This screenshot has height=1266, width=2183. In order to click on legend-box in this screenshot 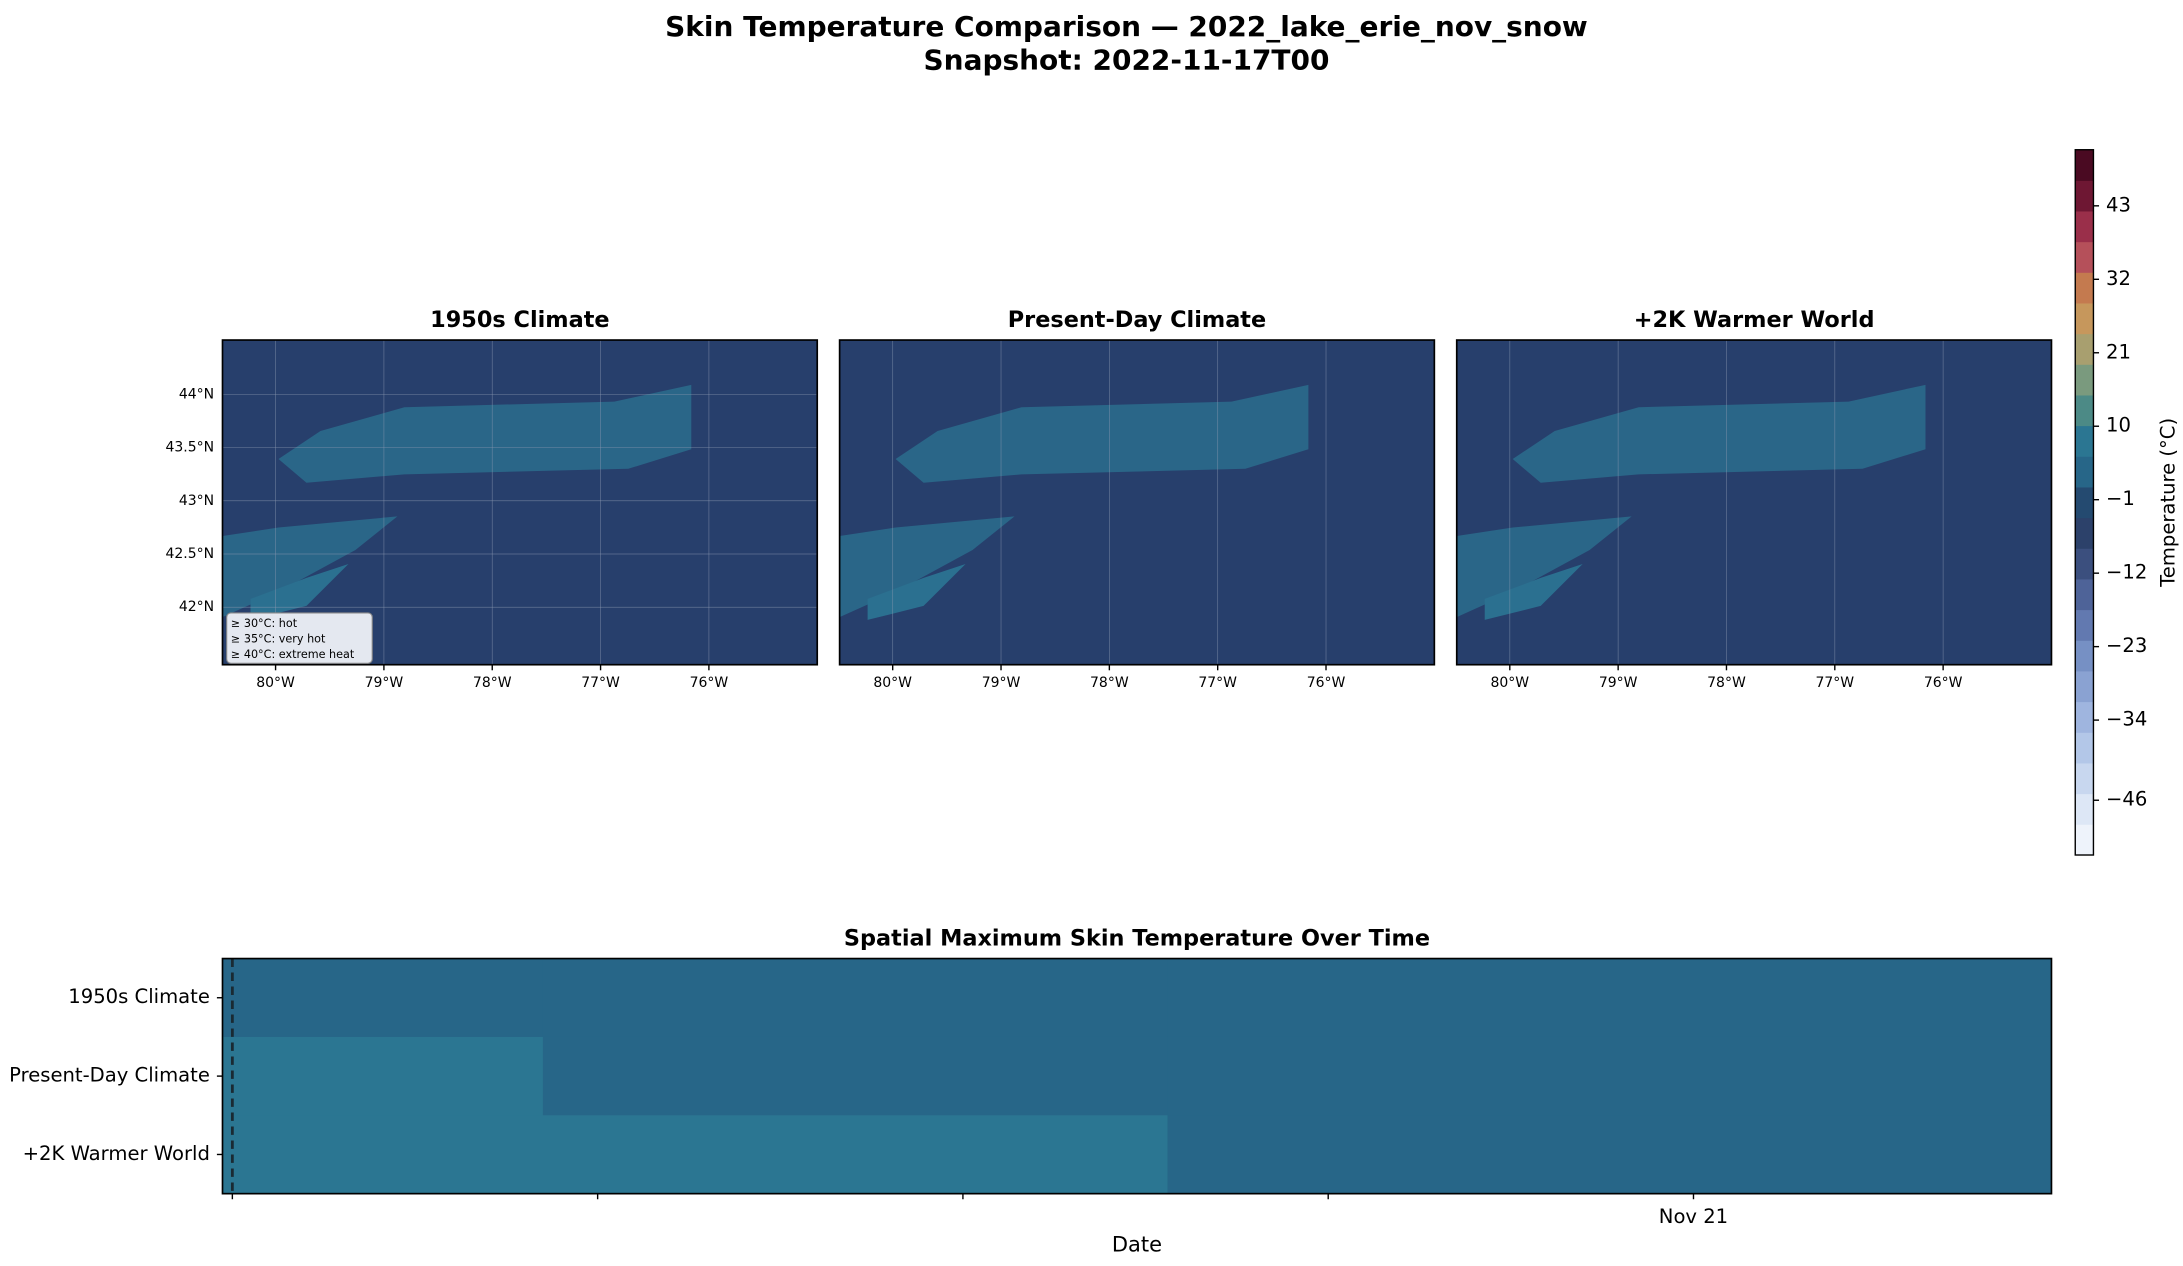, I will do `click(299, 638)`.